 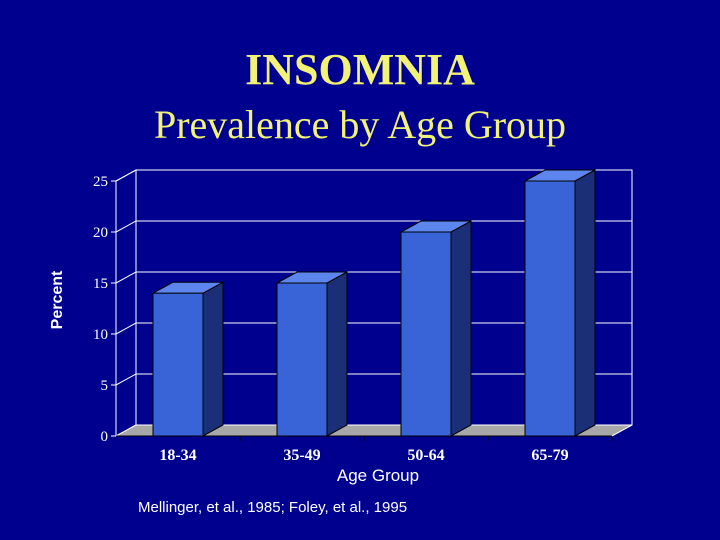 I want to click on y-tick-label: 0, so click(x=105, y=437).